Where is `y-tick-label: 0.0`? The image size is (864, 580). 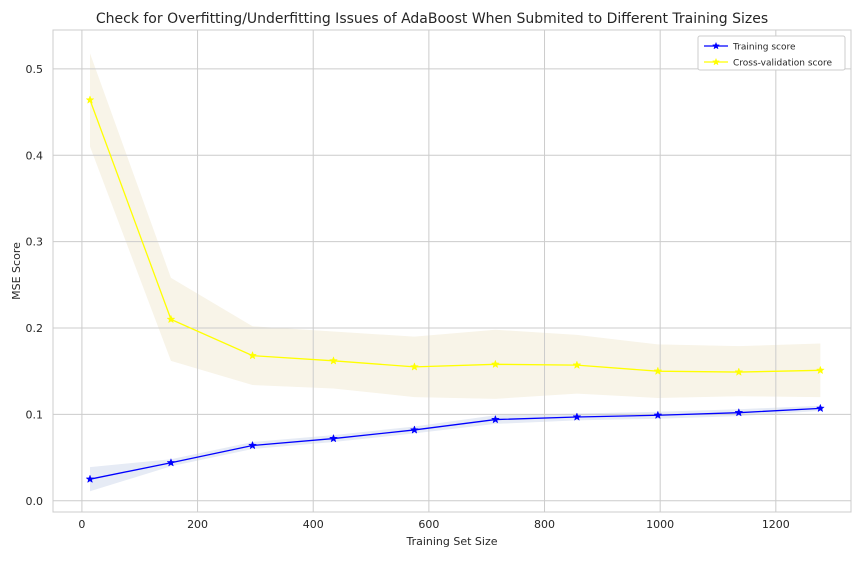 y-tick-label: 0.0 is located at coordinates (35, 501).